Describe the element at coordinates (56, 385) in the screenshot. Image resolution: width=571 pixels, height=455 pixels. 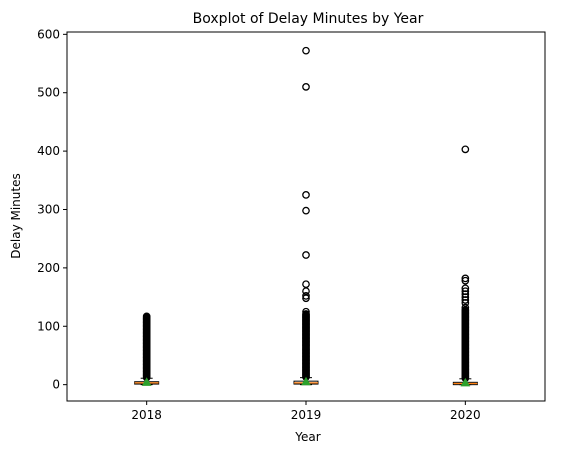
I see `y-tick-label: 0` at that location.